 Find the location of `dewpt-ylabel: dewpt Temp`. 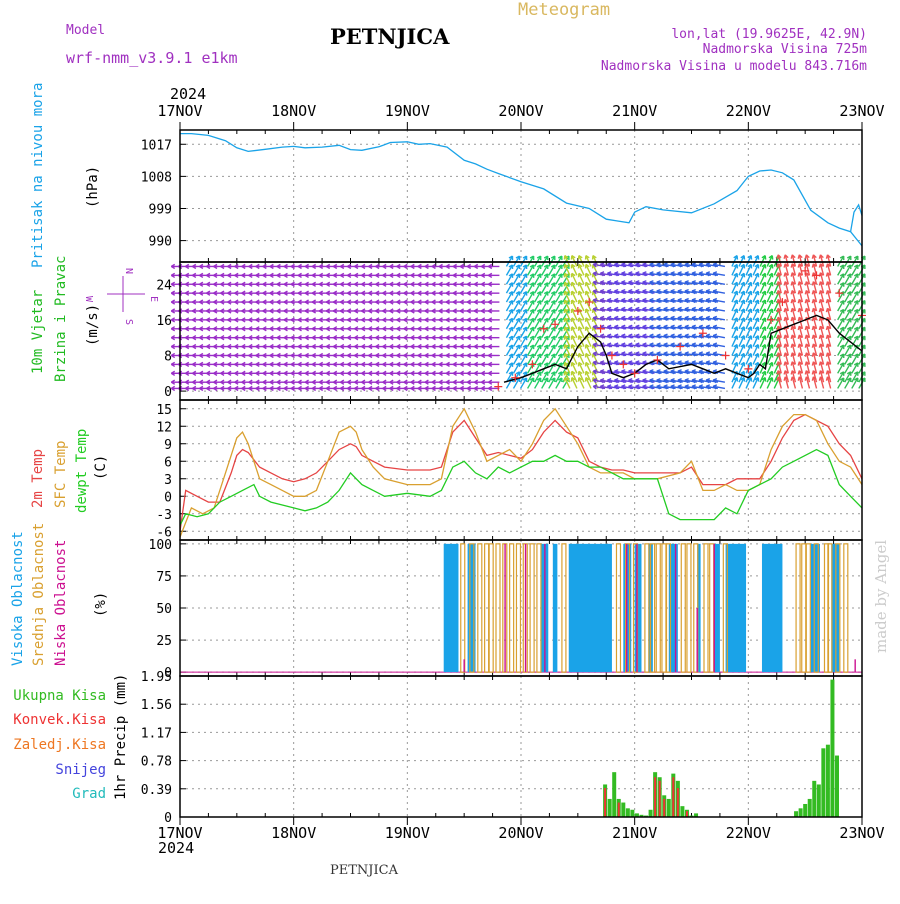

dewpt-ylabel: dewpt Temp is located at coordinates (82, 471).